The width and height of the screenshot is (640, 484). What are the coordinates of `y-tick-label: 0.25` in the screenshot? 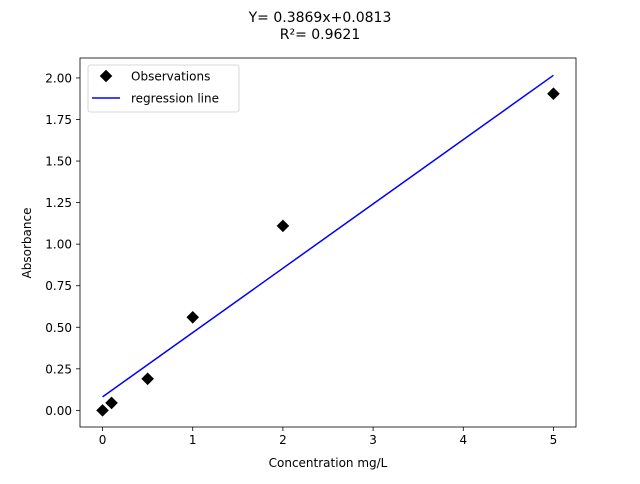 It's located at (58, 369).